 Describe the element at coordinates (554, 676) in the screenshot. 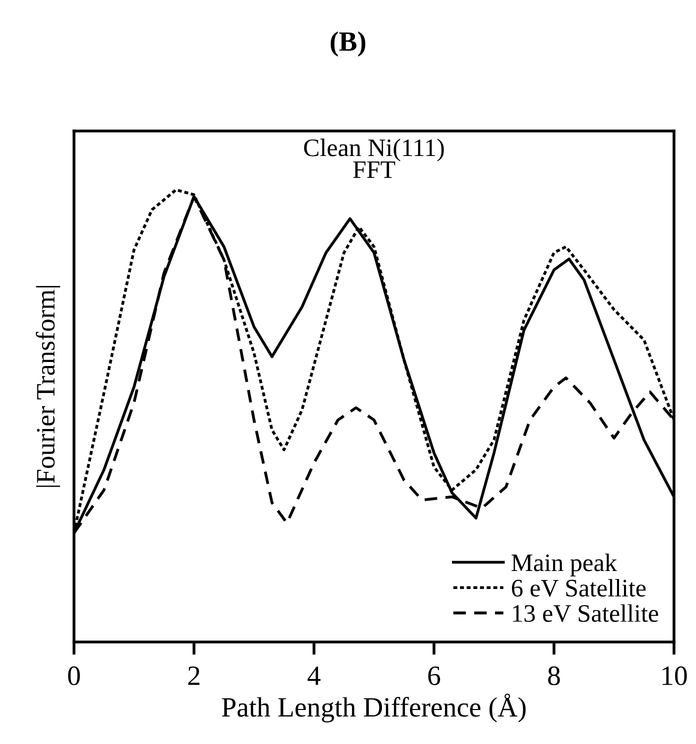

I see `x-tick-label: 8` at that location.